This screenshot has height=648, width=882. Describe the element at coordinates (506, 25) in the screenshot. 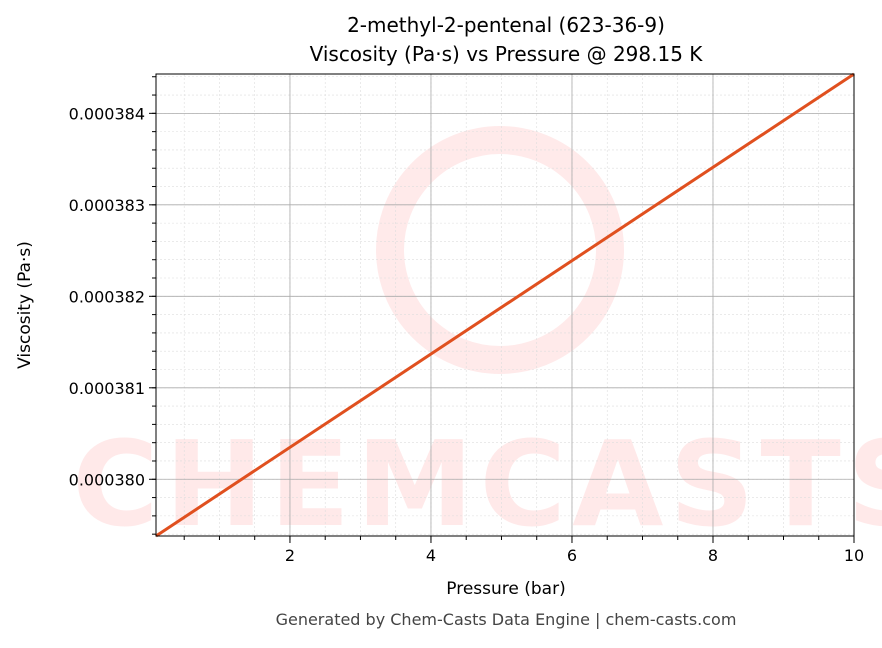

I see `chart-title: 2-methyl-2-pentenal (623-36-9)` at that location.